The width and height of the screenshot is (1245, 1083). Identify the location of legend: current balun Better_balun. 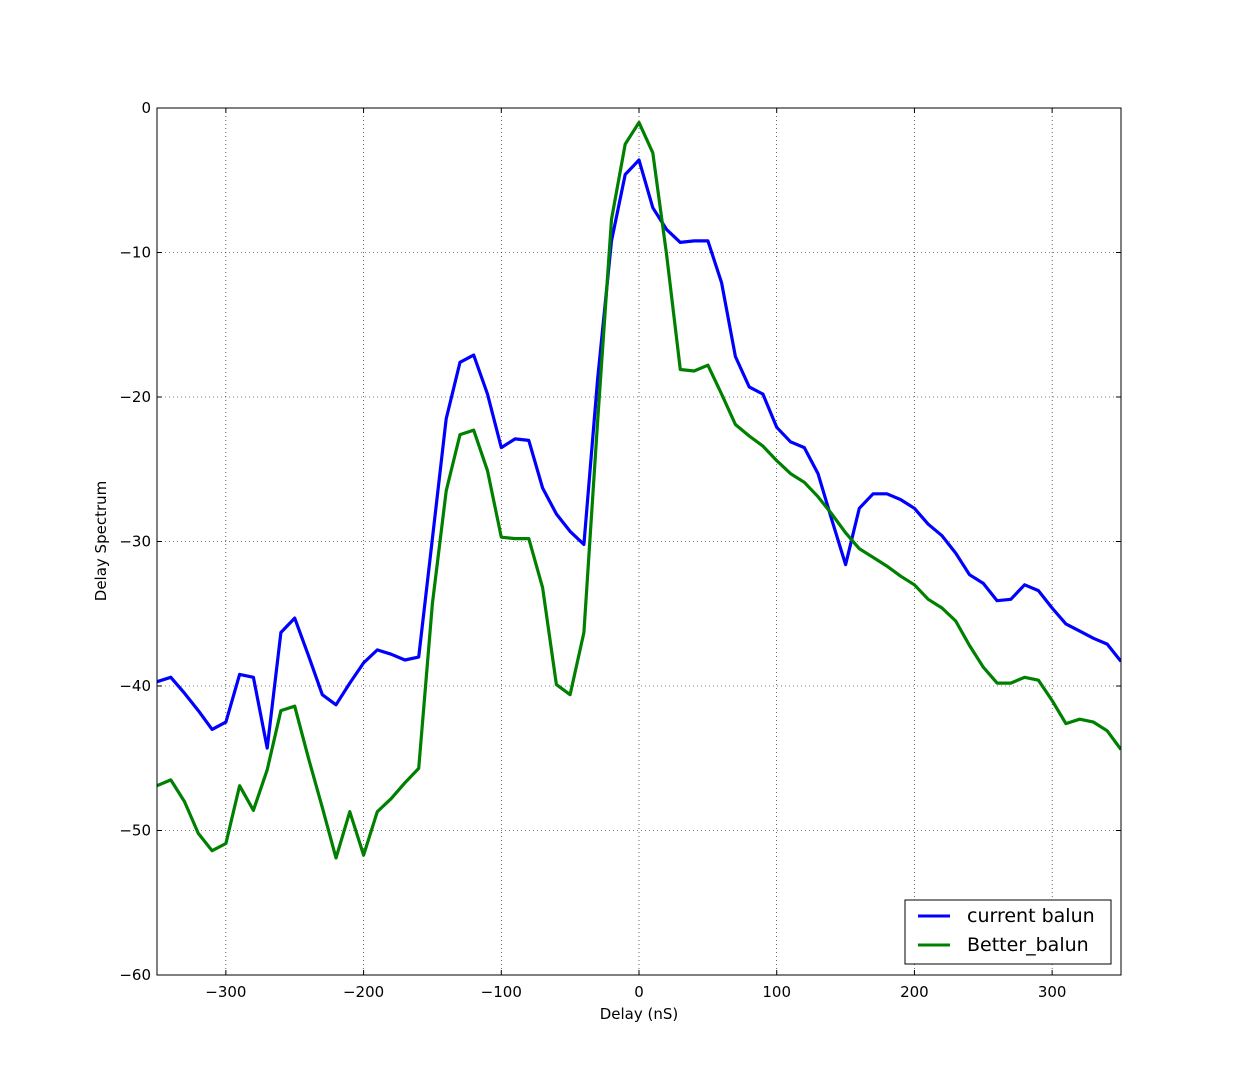
(1008, 932).